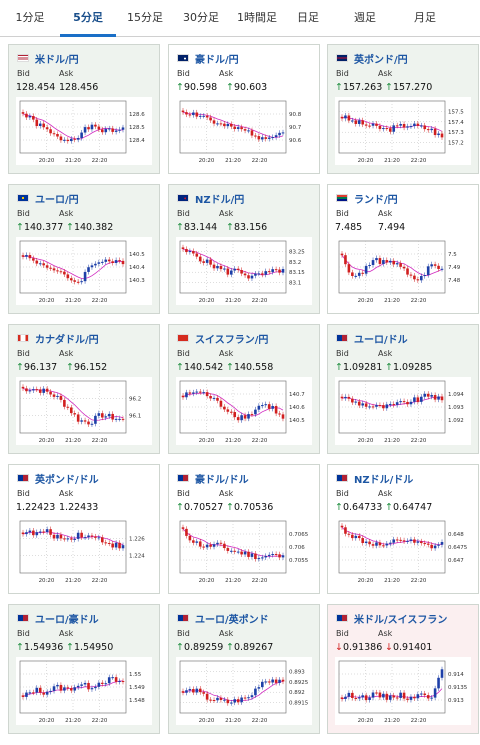 Image resolution: width=480 pixels, height=745 pixels. I want to click on currency-pair-header: ランド/円, so click(367, 198).